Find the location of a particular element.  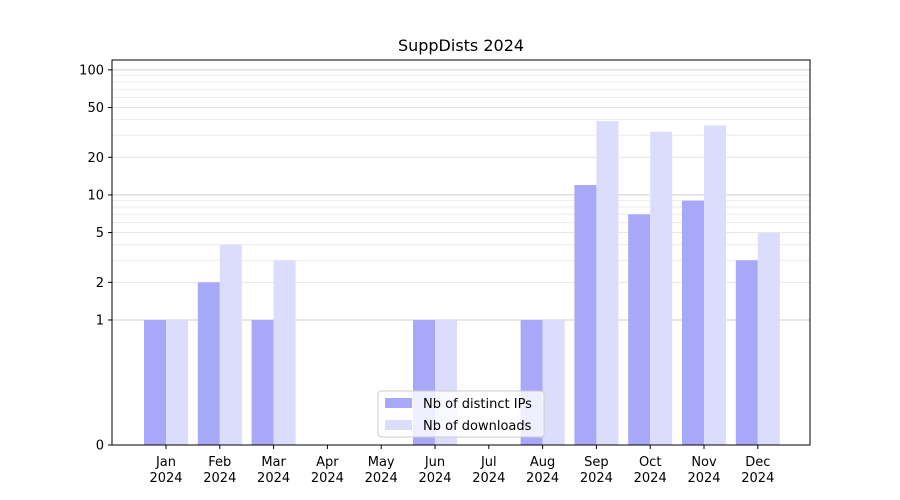

legend: Nb of distinct IPs Nb of downloads is located at coordinates (461, 414).